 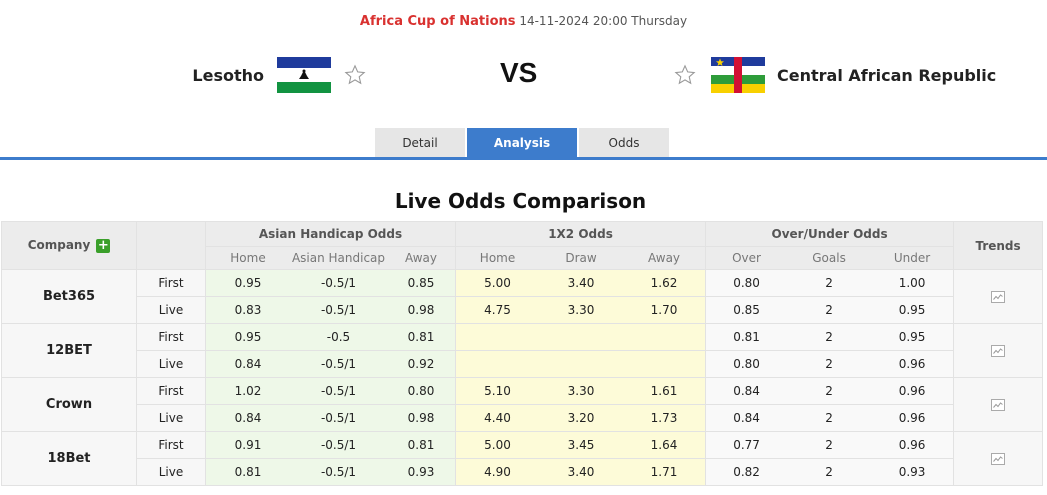 What do you see at coordinates (747, 258) in the screenshot?
I see `ou-over-subheader: Over` at bounding box center [747, 258].